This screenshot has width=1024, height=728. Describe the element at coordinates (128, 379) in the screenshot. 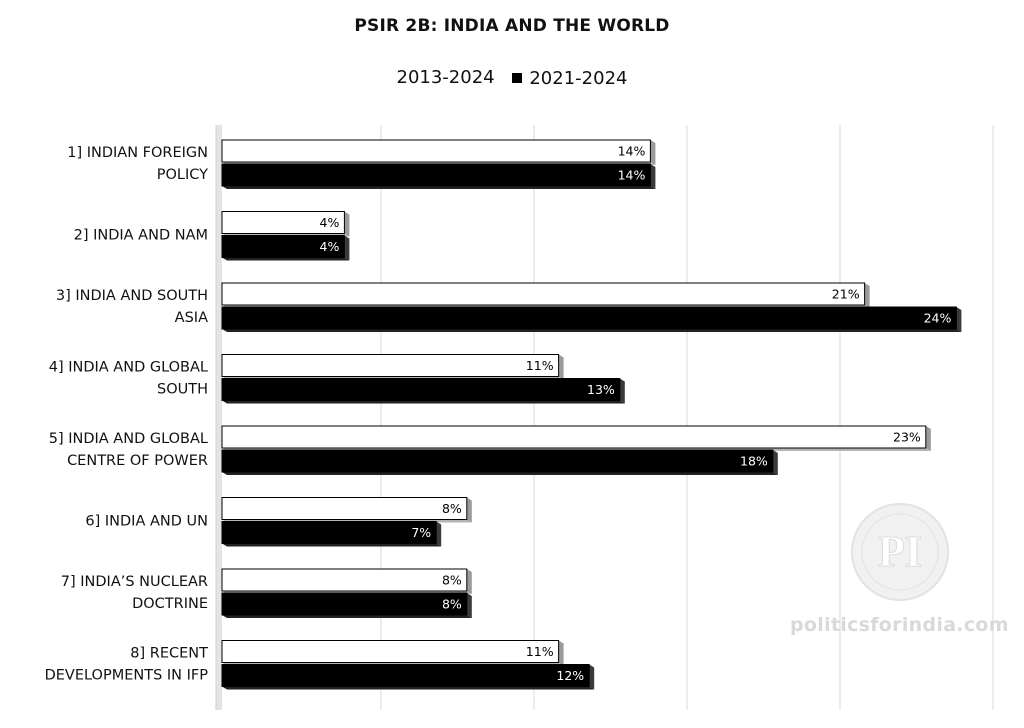

I see `category-label: 4] INDIA AND GLOBAL SOUTH` at that location.